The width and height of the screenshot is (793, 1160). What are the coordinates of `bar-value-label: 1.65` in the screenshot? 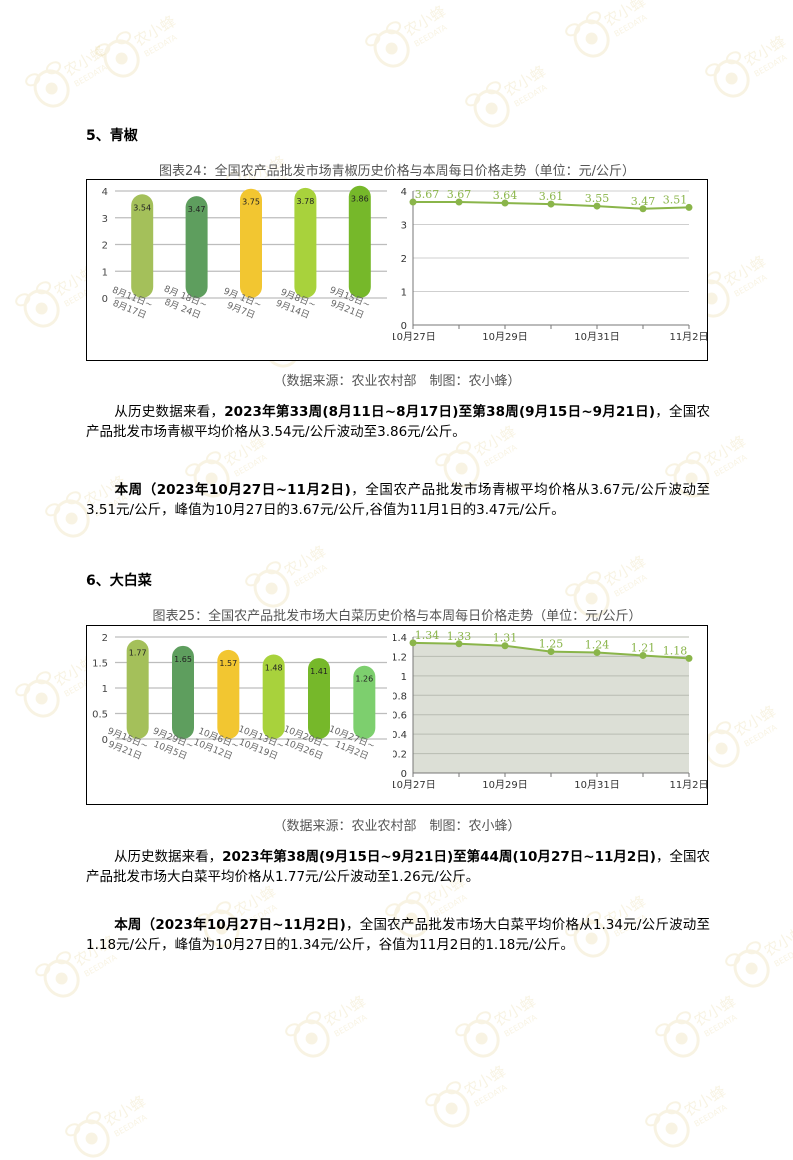 It's located at (183, 659).